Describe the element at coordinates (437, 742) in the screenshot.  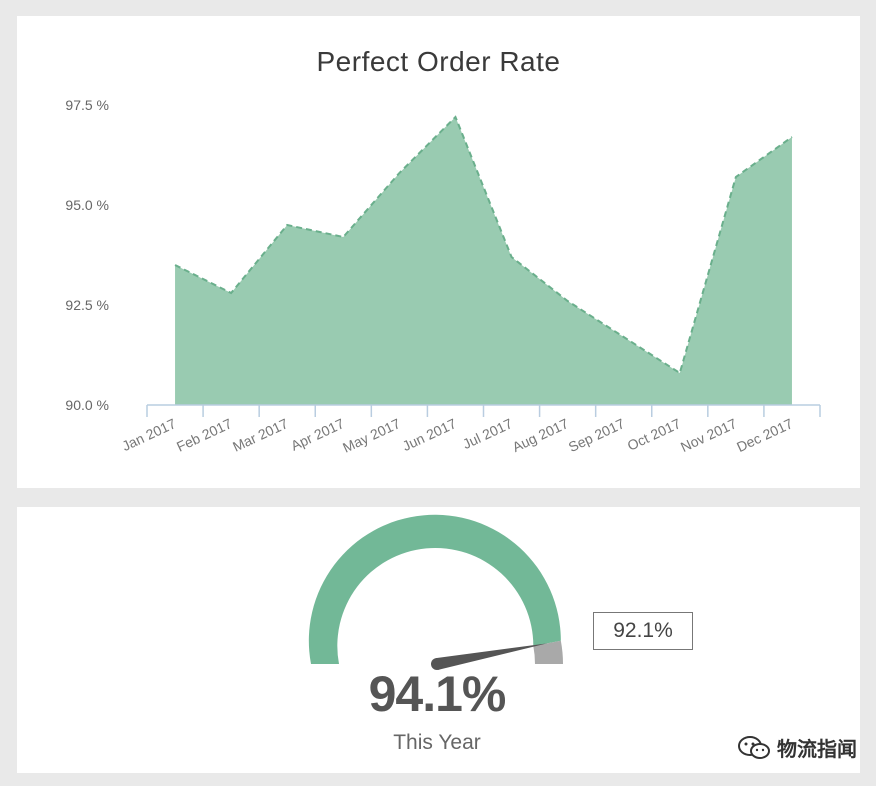
I see `gauge-caption: This Year` at that location.